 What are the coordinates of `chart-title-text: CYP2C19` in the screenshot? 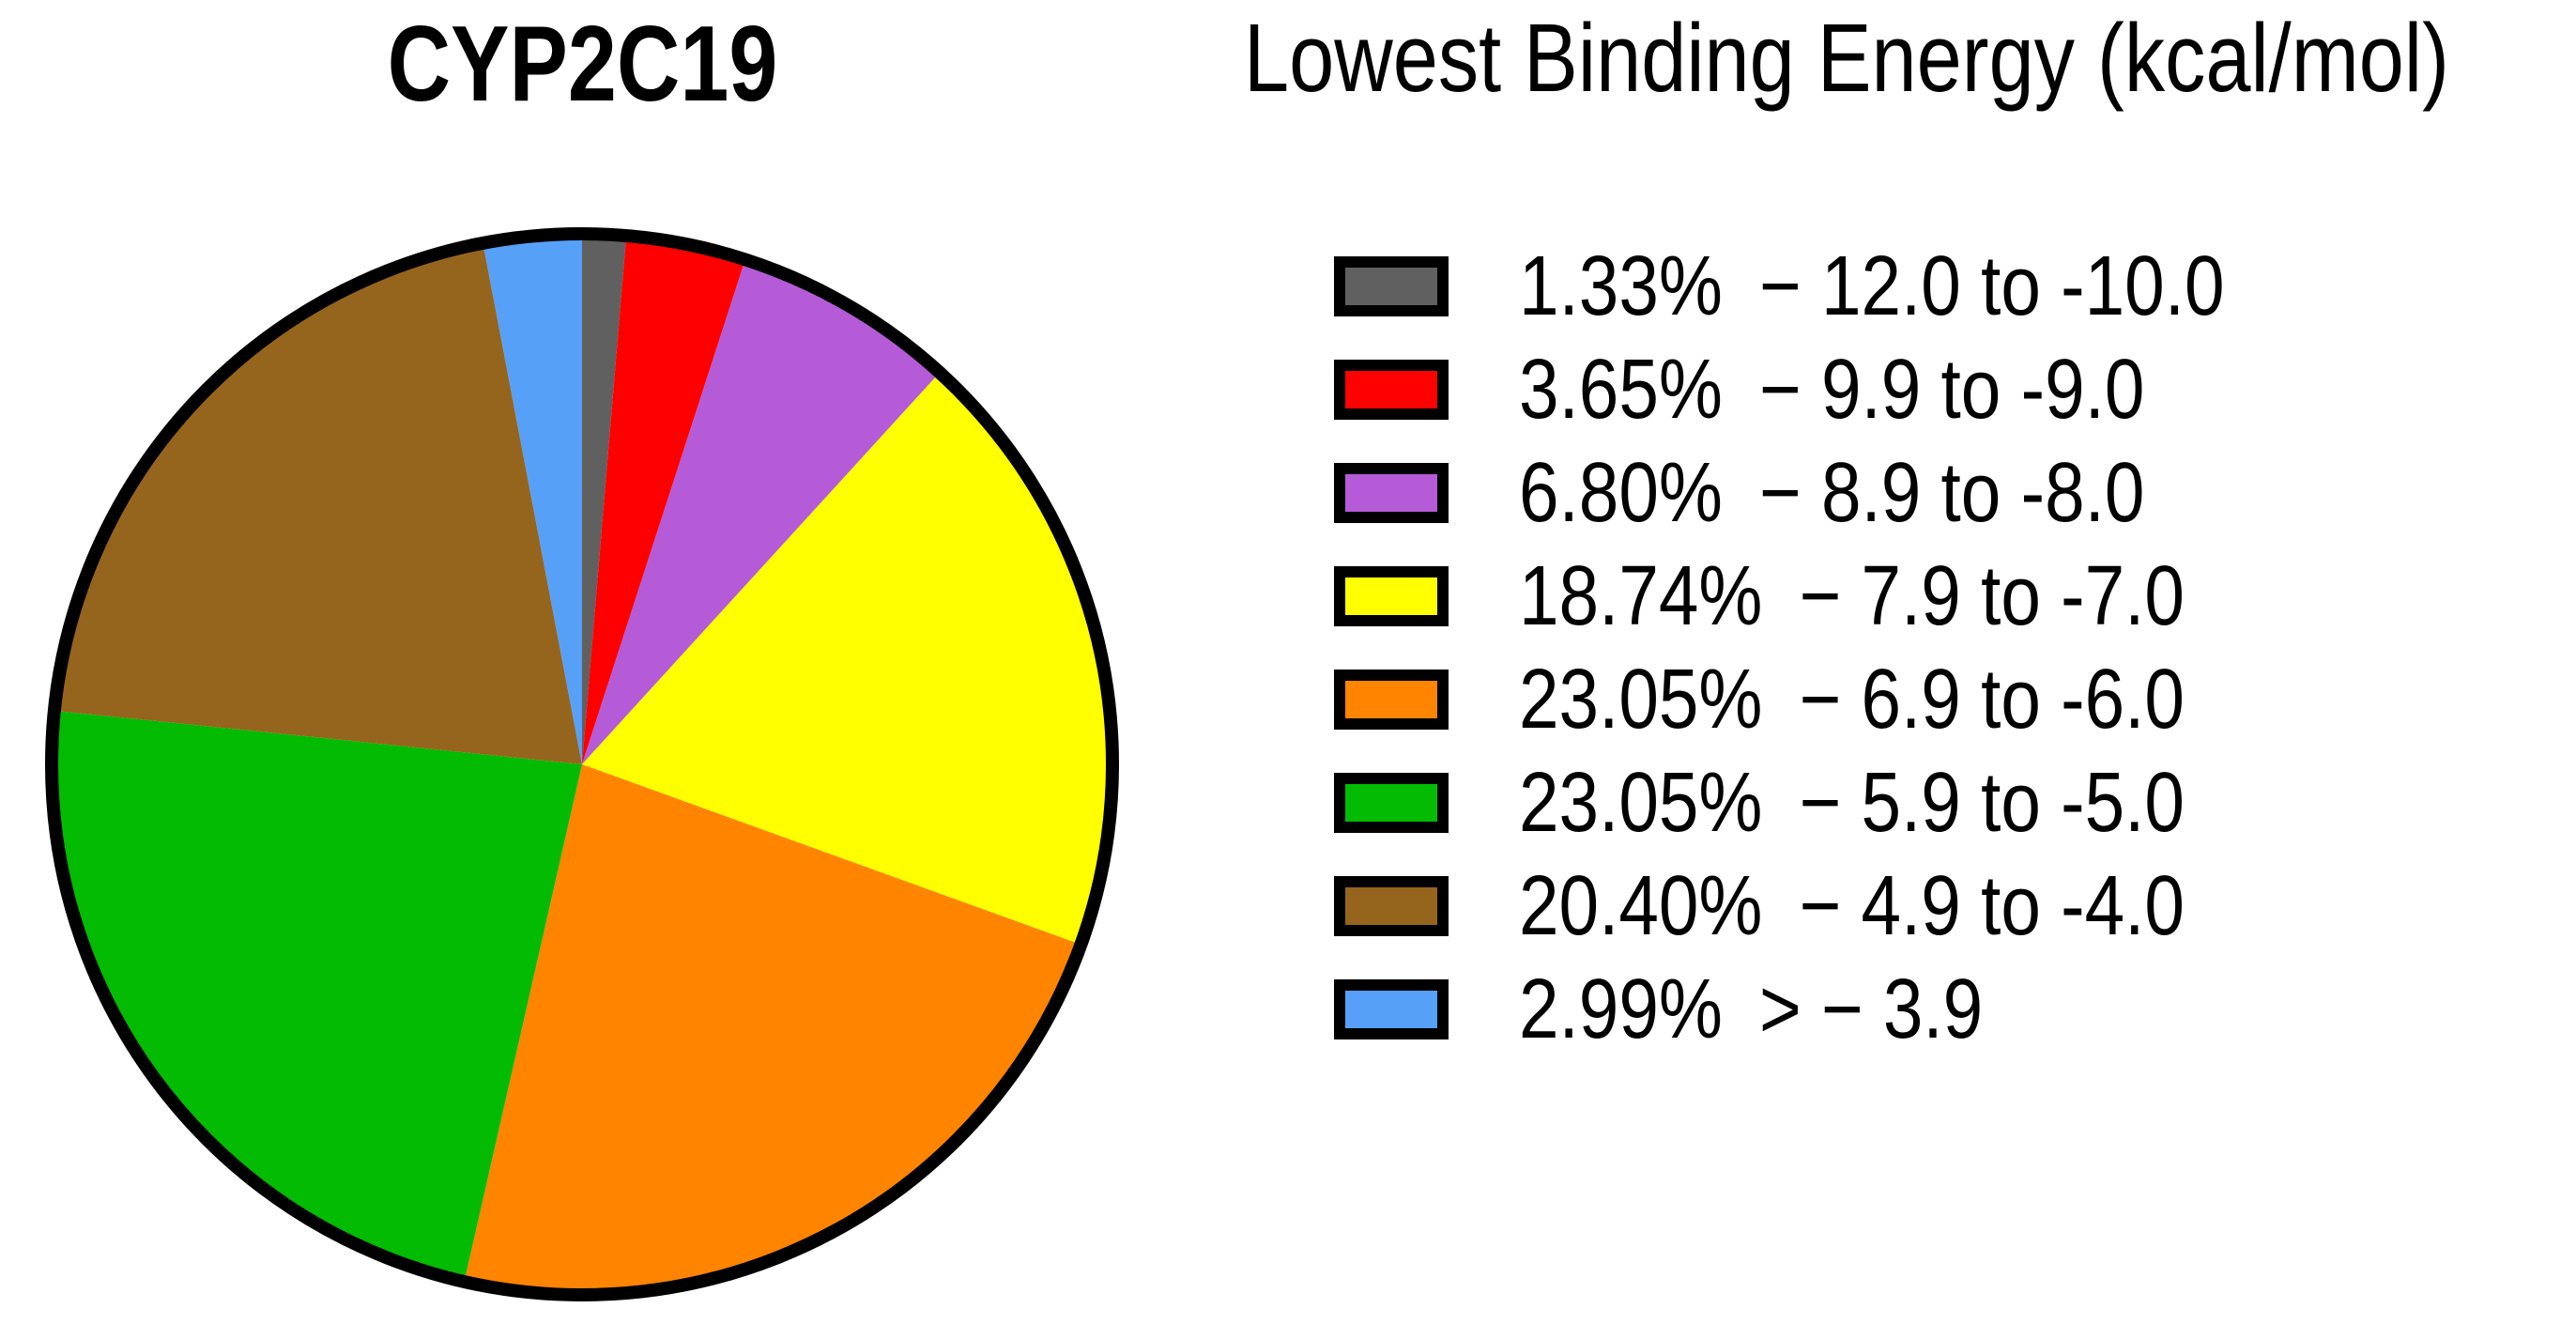 It's located at (582, 64).